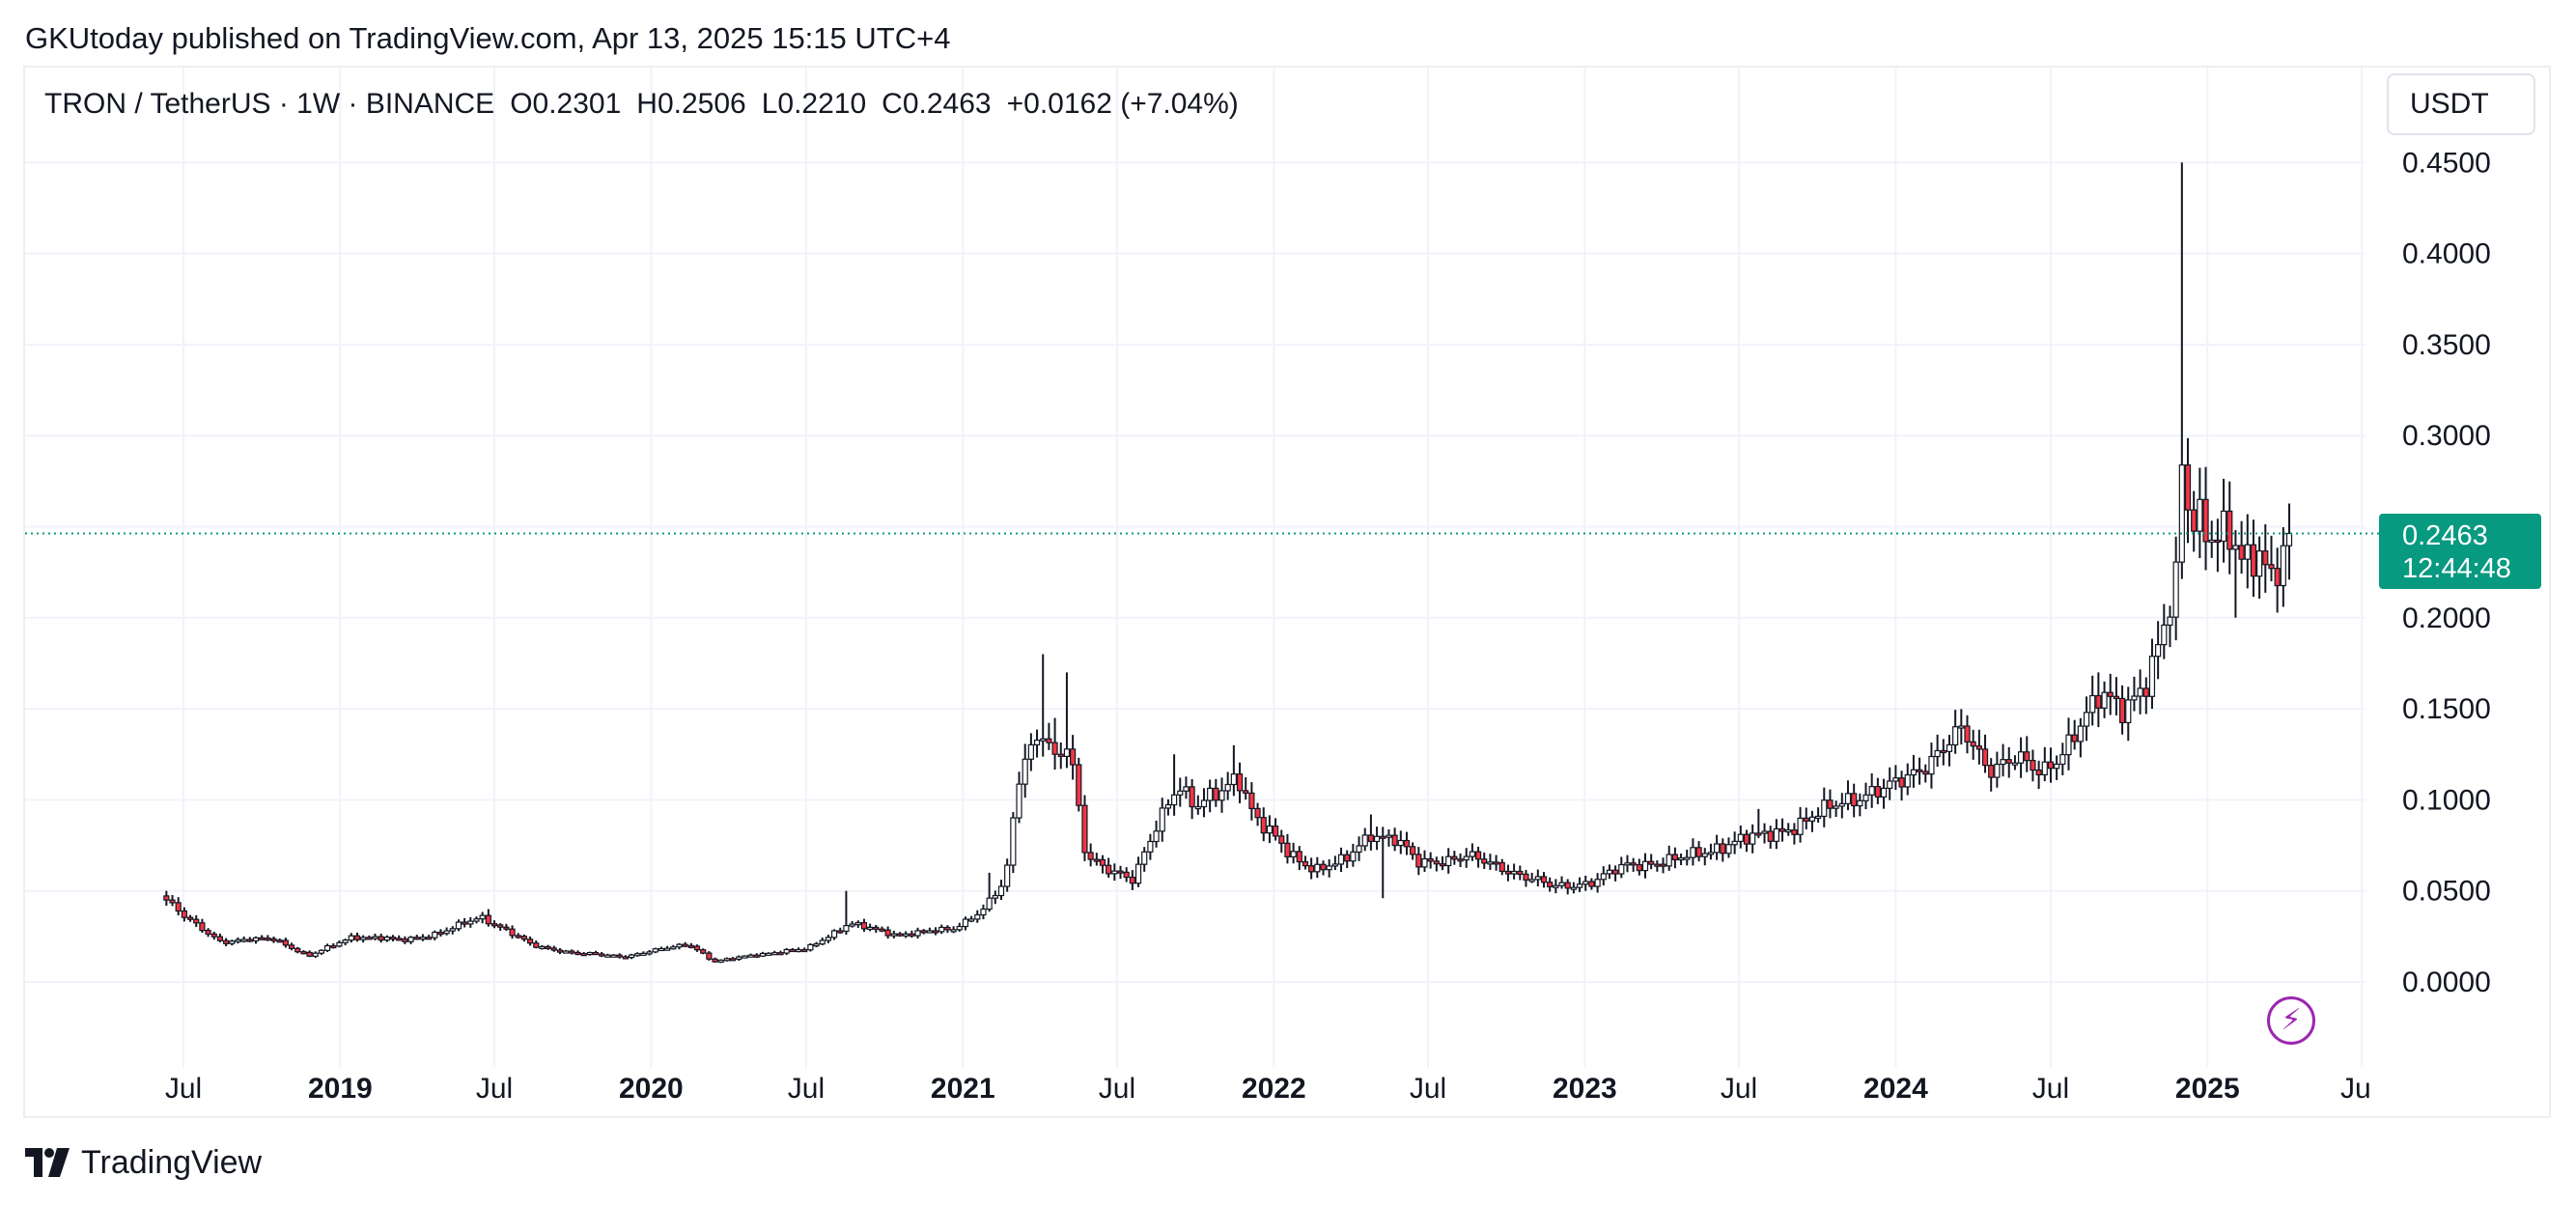 Image resolution: width=2576 pixels, height=1205 pixels. I want to click on legend-close: C0.2463, so click(937, 104).